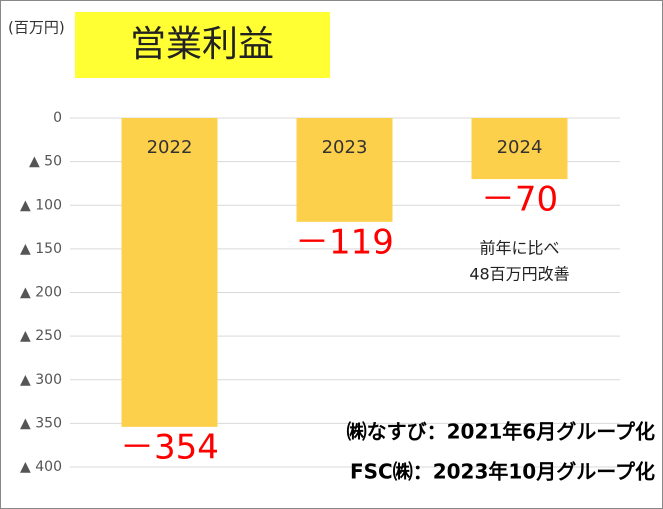 The width and height of the screenshot is (663, 509). Describe the element at coordinates (519, 200) in the screenshot. I see `value-label: －70` at that location.